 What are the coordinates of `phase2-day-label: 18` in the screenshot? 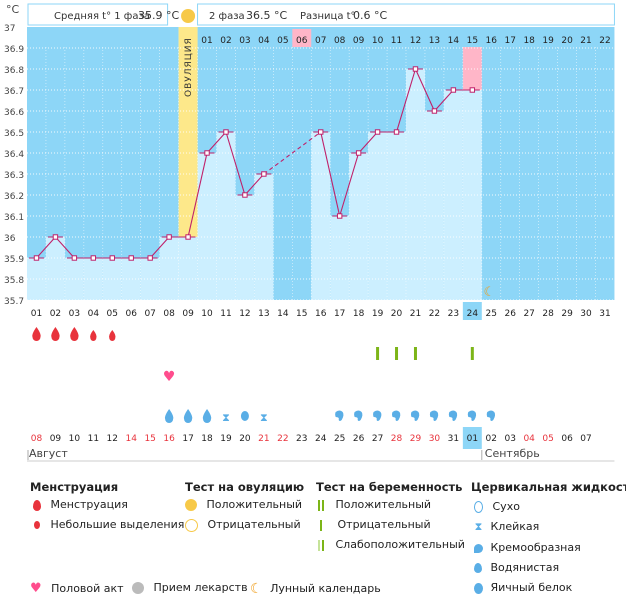 It's located at (529, 41).